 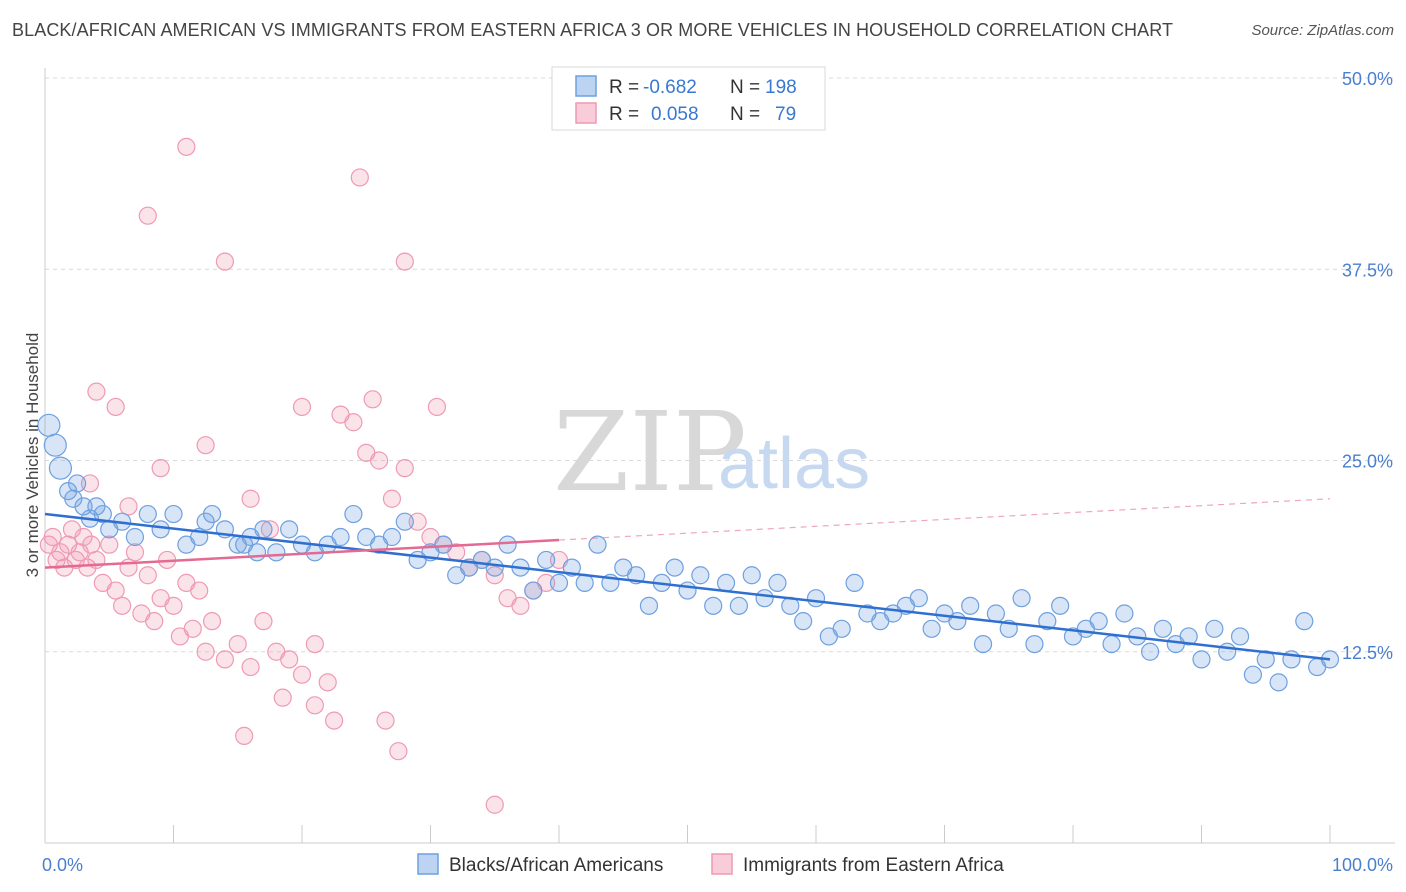 I want to click on y-axis-label: 3 or more Vehicles in Household, so click(x=32, y=455).